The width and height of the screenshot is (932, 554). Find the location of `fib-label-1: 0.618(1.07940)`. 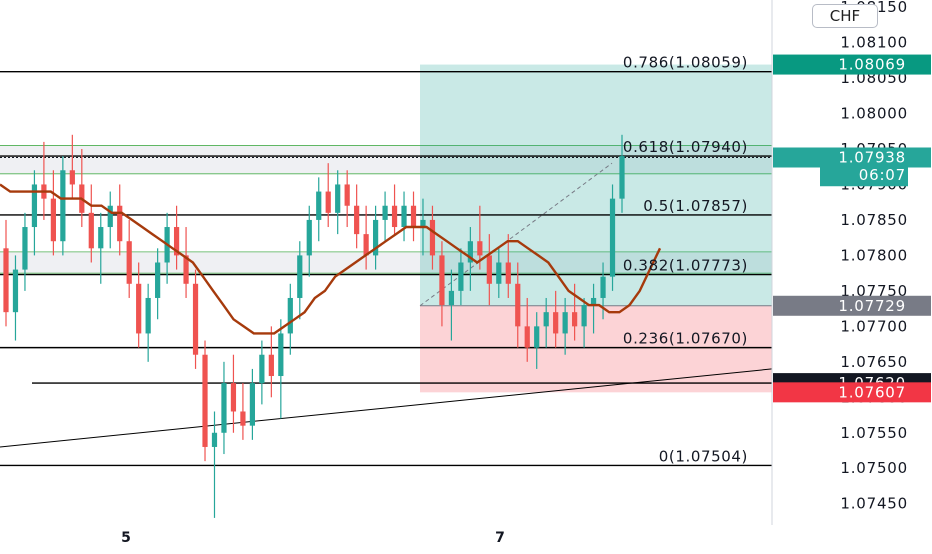

fib-label-1: 0.618(1.07940) is located at coordinates (685, 147).